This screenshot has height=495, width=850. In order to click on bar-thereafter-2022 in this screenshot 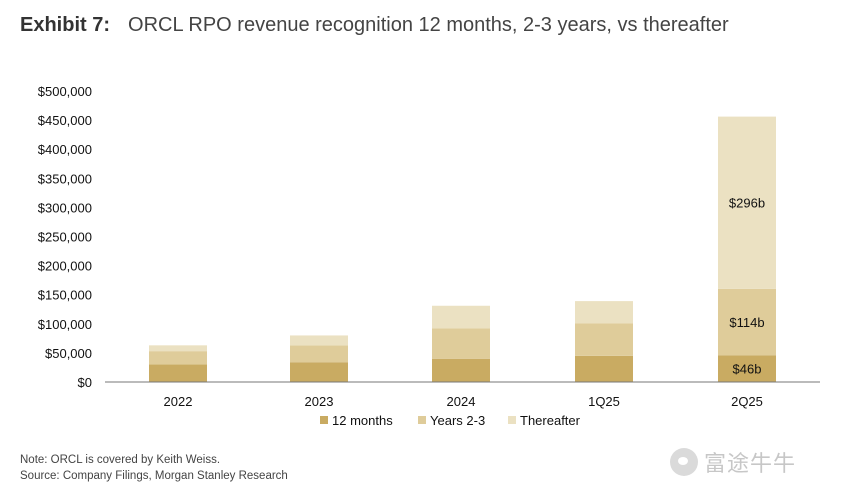, I will do `click(178, 348)`.